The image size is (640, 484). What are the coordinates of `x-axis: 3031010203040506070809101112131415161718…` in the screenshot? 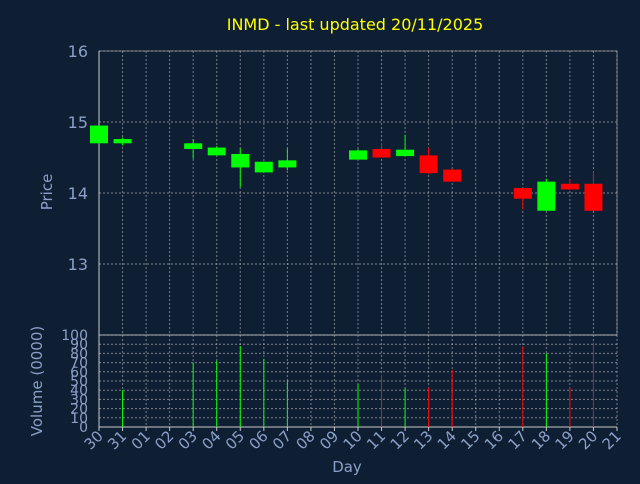 It's located at (353, 440).